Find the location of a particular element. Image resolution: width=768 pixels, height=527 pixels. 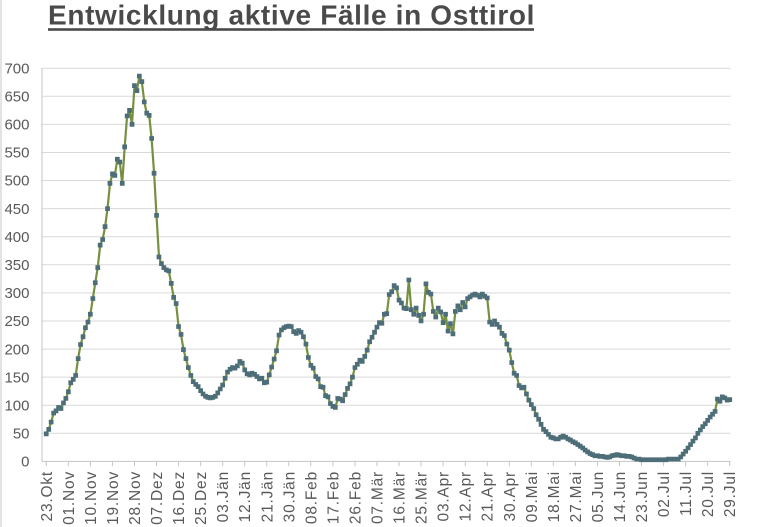

svg-text: 28.Nov is located at coordinates (135, 498).